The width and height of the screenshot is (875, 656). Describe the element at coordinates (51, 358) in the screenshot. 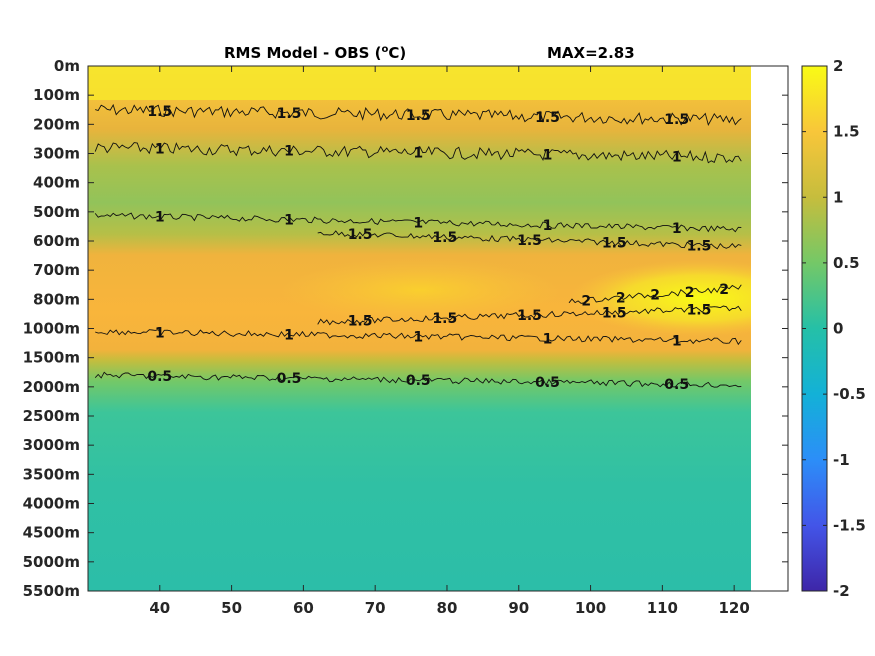

I see `y-tick-label: 1500m` at that location.